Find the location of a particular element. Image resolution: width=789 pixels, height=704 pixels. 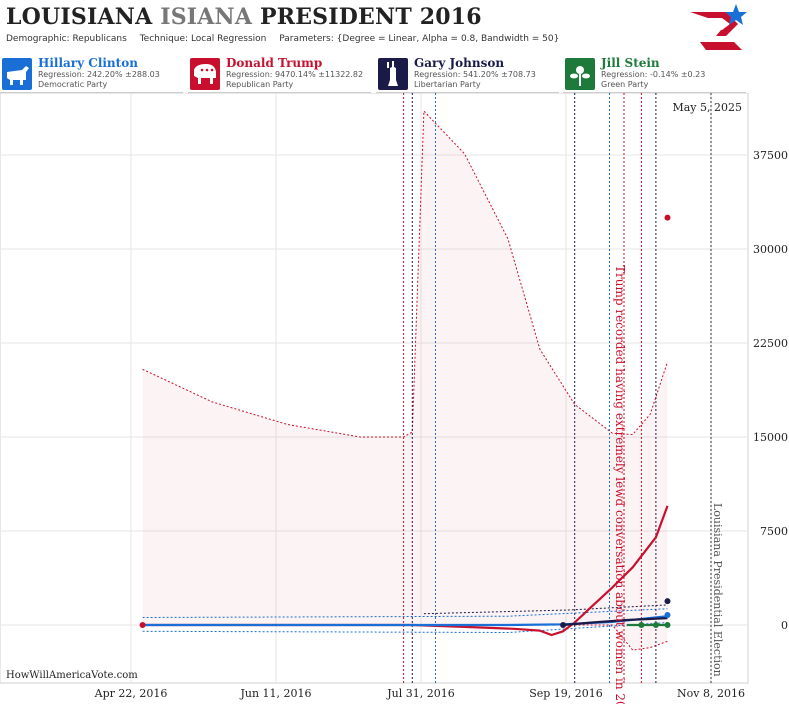

johnson-band-upper is located at coordinates (545, 609).